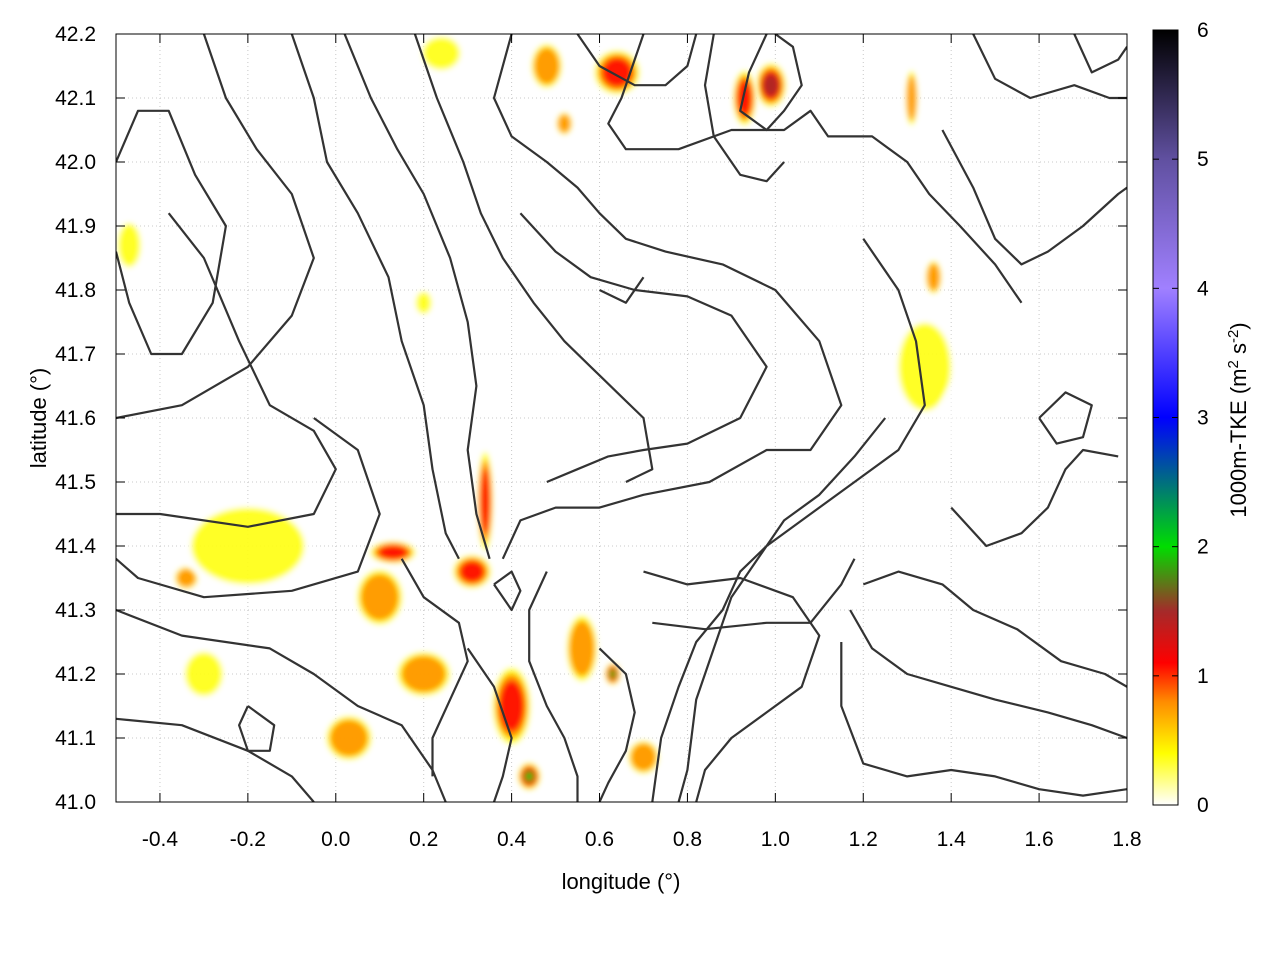 The width and height of the screenshot is (1280, 960). I want to click on x-tick-label: 0.2, so click(423, 839).